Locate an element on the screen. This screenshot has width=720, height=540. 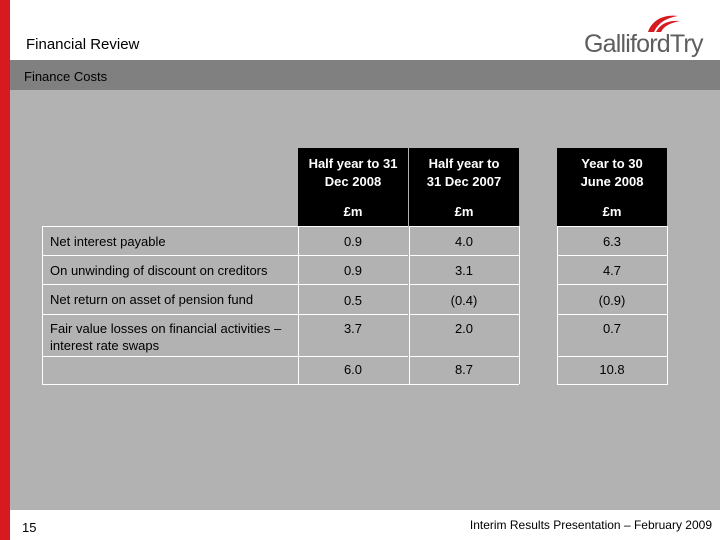
page-title: Financial Review is located at coordinates (83, 44).